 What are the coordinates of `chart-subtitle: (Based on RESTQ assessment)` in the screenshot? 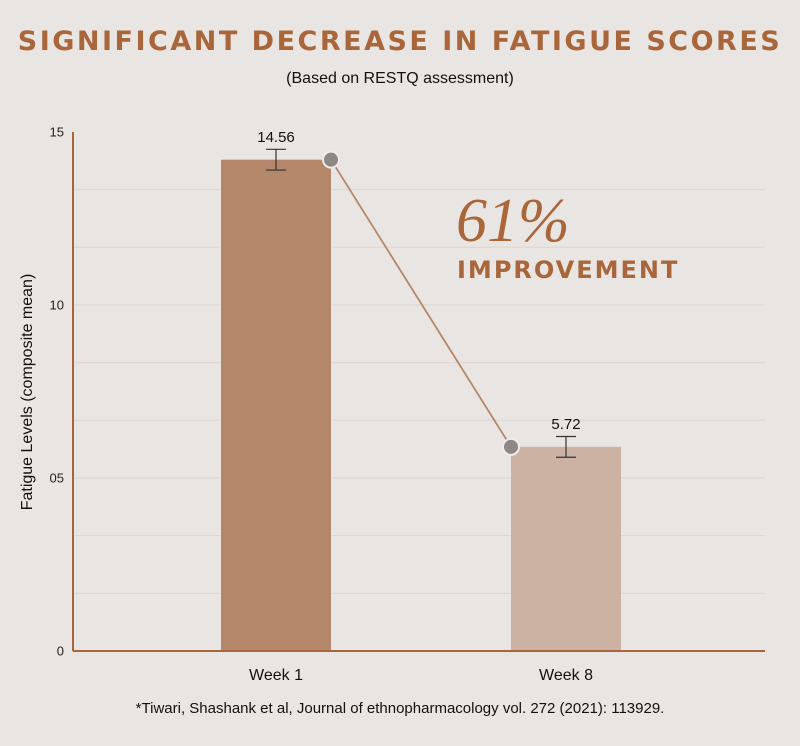 It's located at (400, 78).